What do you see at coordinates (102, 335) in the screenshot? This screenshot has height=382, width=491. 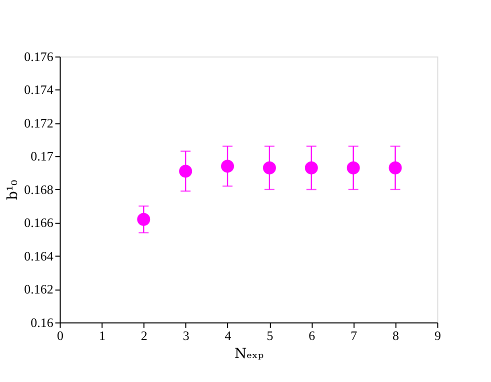 I see `x-tick-label: 1` at bounding box center [102, 335].